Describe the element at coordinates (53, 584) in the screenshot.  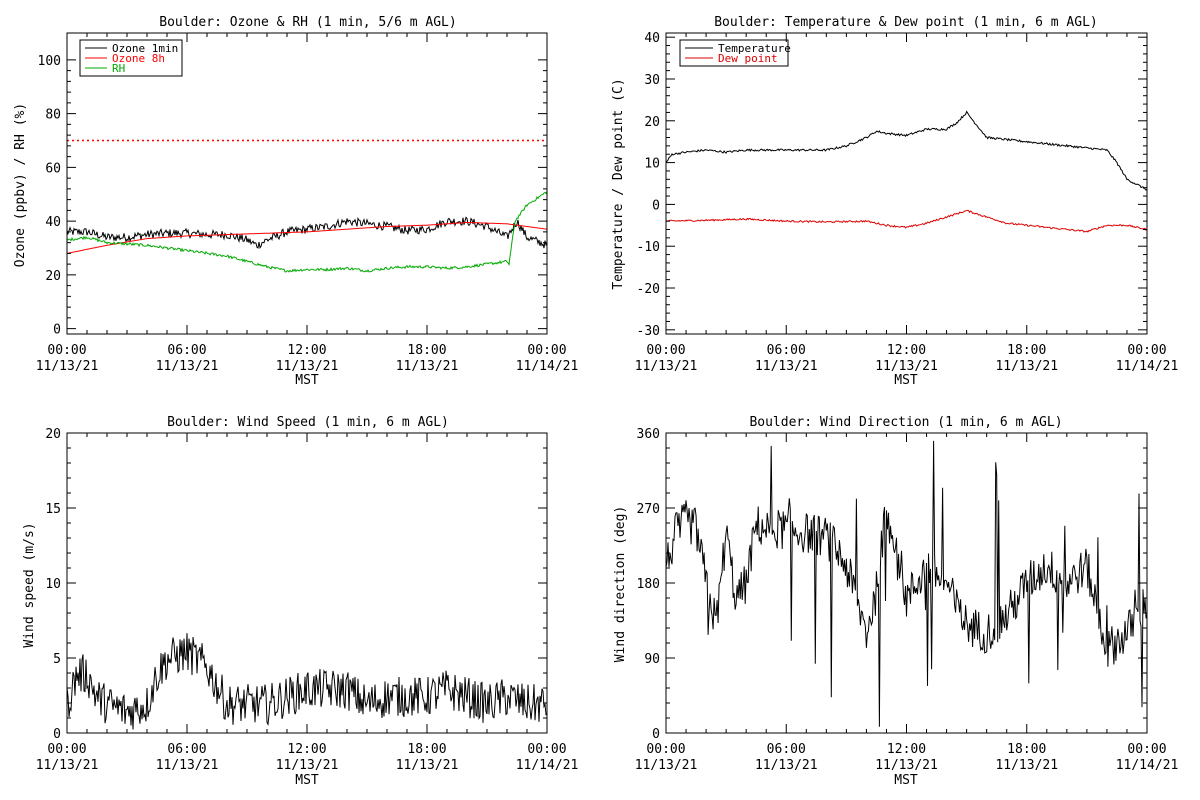
I see `wind-speed-ytick-label: 10` at that location.